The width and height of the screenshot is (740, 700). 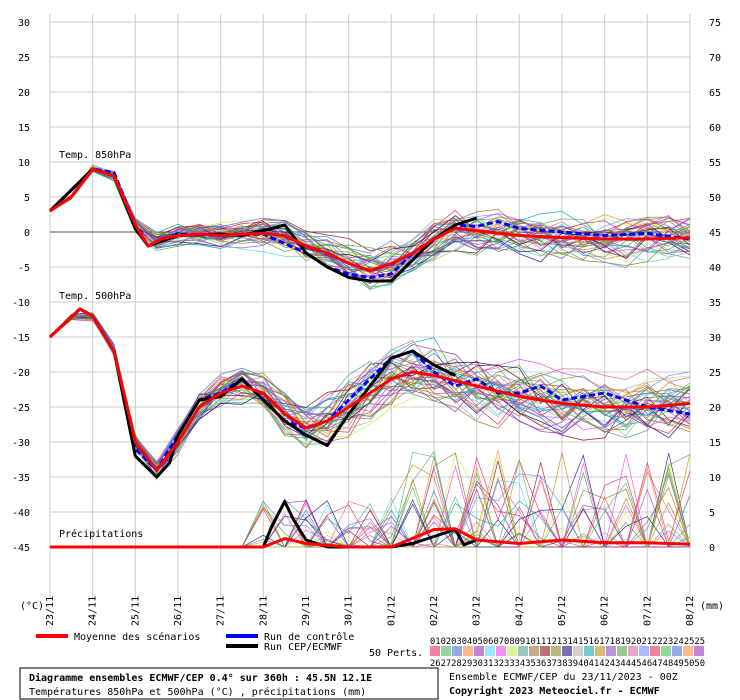 What do you see at coordinates (391, 611) in the screenshot?
I see `x-tick-label: 01/12` at bounding box center [391, 611].